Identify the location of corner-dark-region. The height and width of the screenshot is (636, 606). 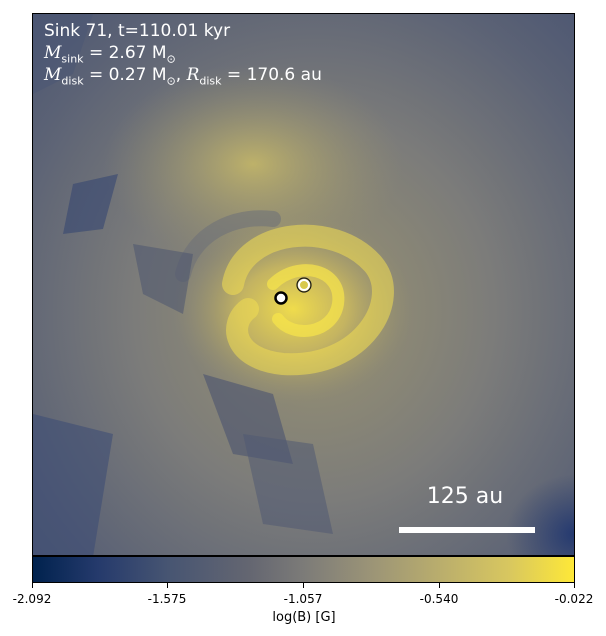
(540, 514).